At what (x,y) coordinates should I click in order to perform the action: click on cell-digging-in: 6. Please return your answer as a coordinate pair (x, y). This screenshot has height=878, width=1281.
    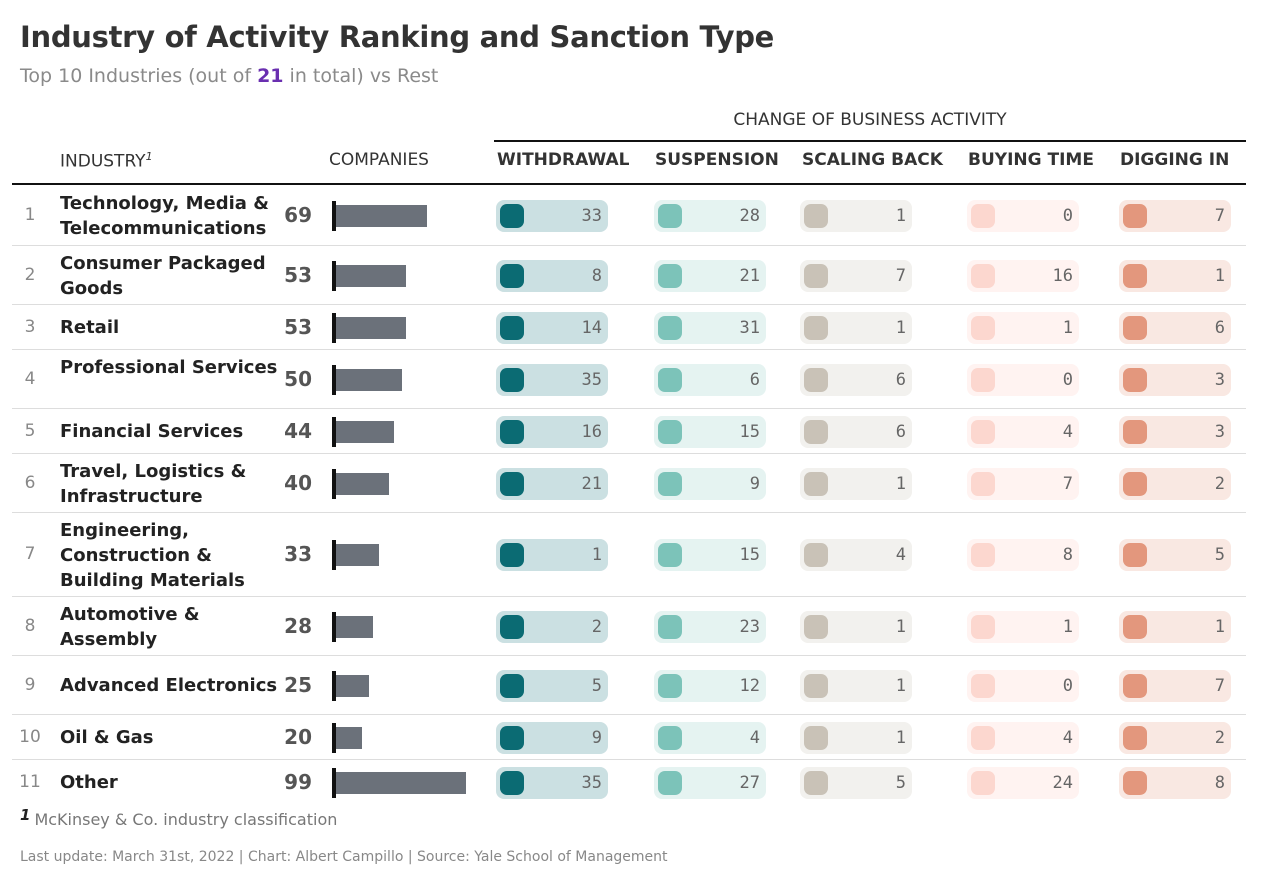
    Looking at the image, I should click on (1175, 327).